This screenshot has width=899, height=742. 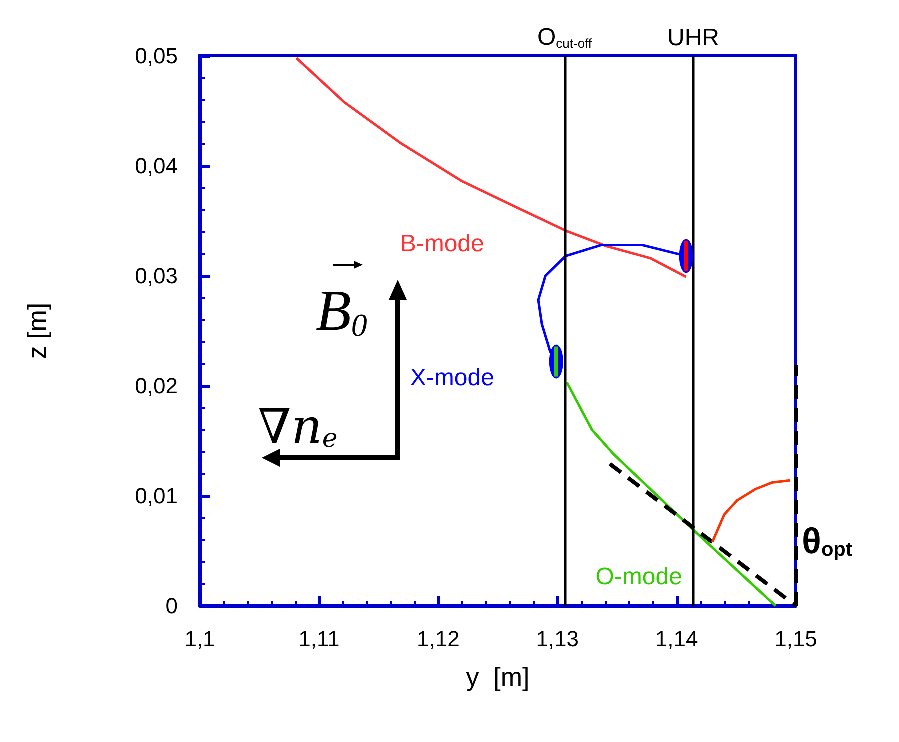 What do you see at coordinates (156, 496) in the screenshot?
I see `y-tick-label: 0,01` at bounding box center [156, 496].